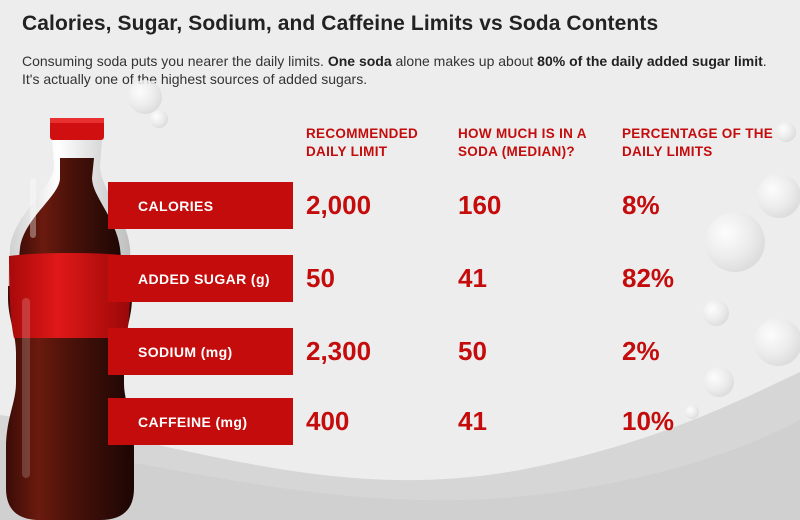 The width and height of the screenshot is (800, 520). What do you see at coordinates (200, 278) in the screenshot?
I see `row-label-added-sugar: ADDED SUGAR (g)` at bounding box center [200, 278].